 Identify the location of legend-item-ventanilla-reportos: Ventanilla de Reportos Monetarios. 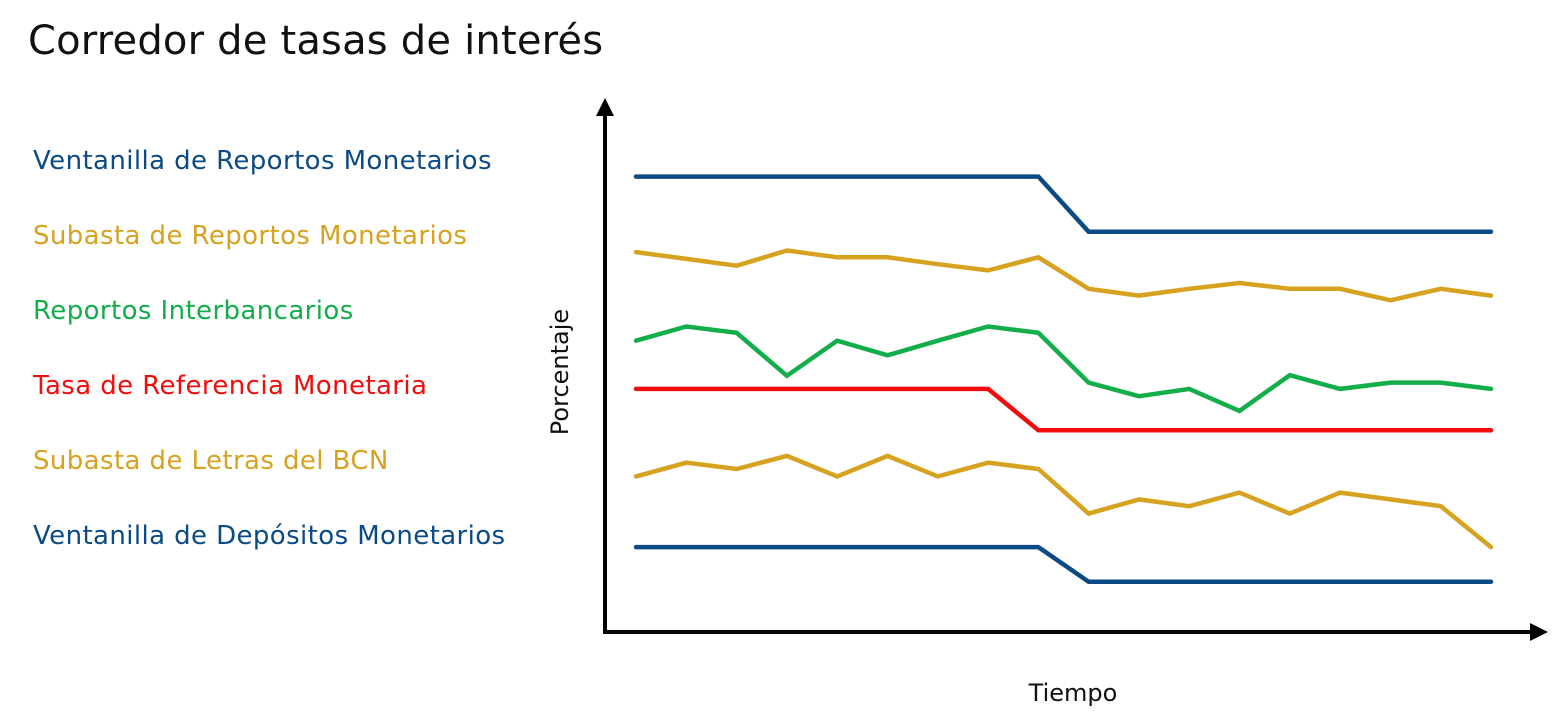
(262, 161).